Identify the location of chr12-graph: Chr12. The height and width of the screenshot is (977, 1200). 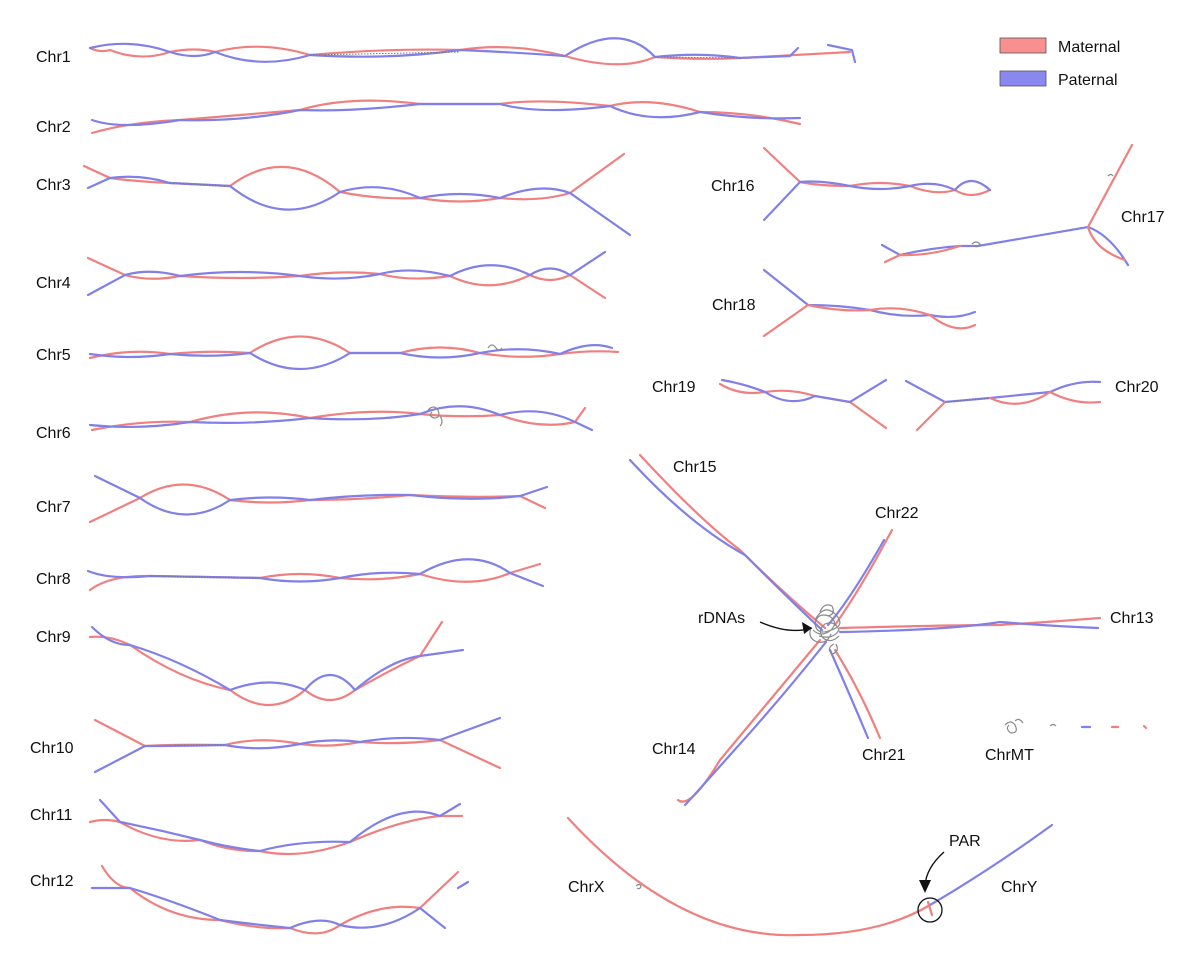
(250, 899).